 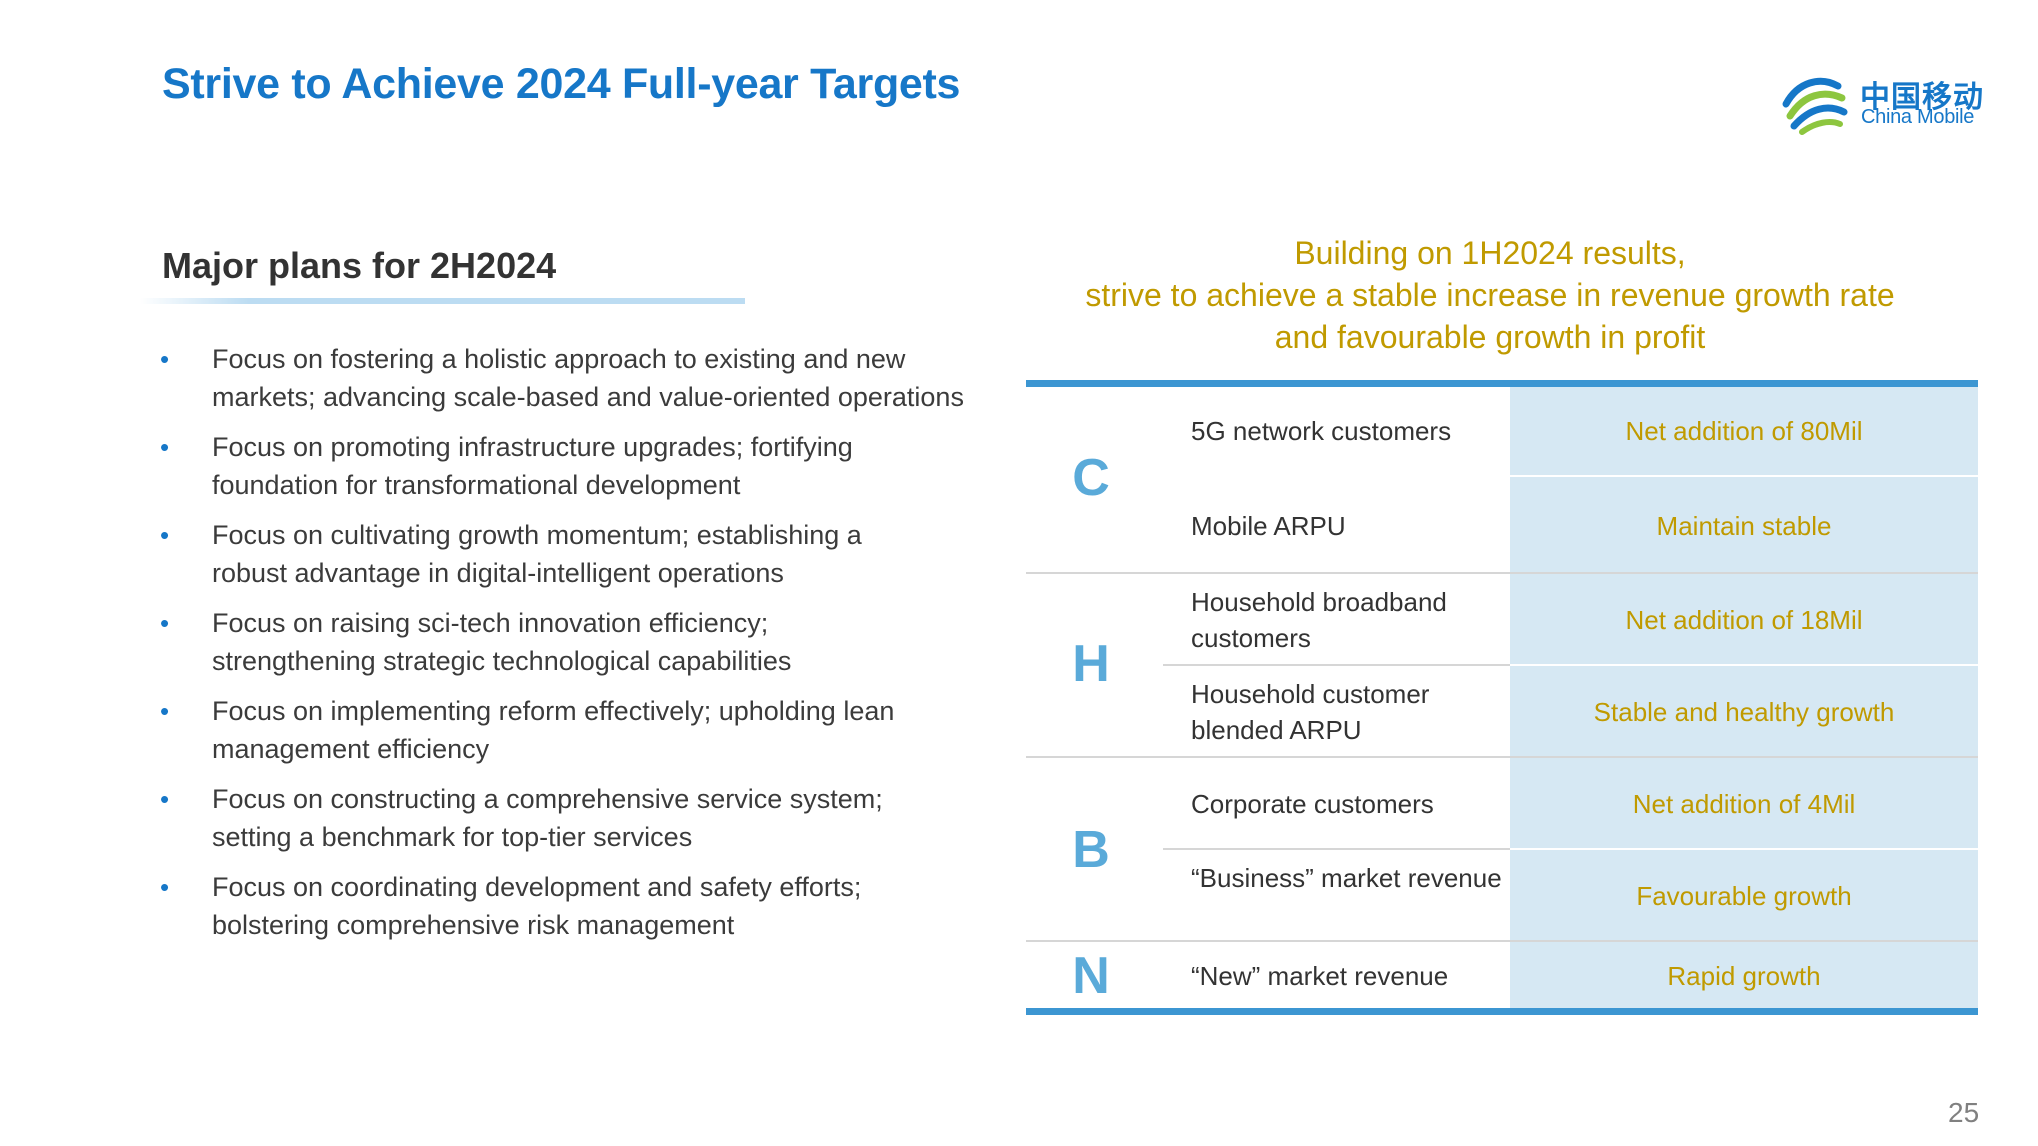 What do you see at coordinates (561, 84) in the screenshot?
I see `page-title: Strive to Achieve 2024 Full-year Targets` at bounding box center [561, 84].